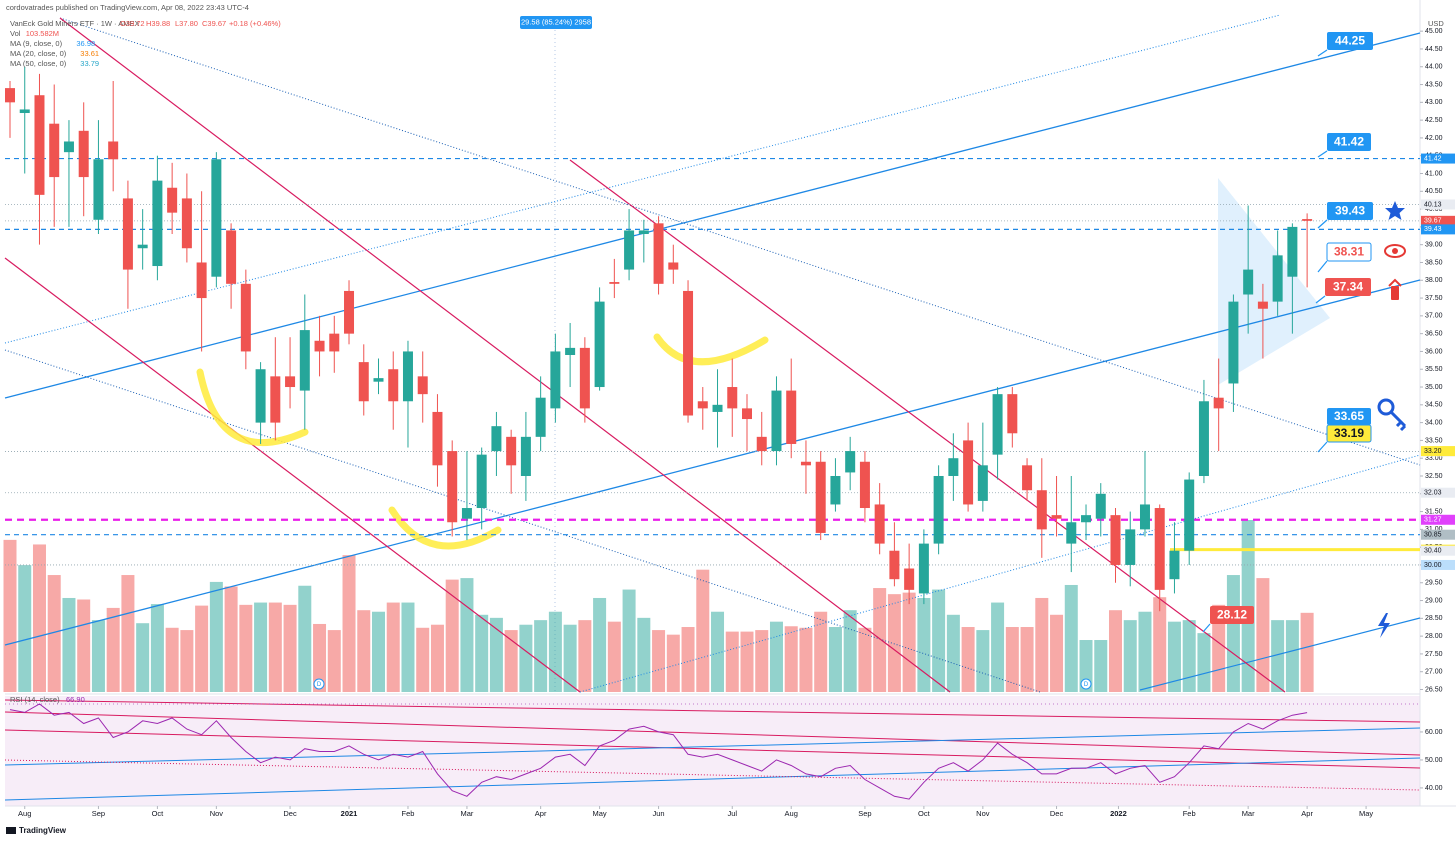 Image resolution: width=1456 pixels, height=842 pixels. Describe the element at coordinates (1395, 251) in the screenshot. I see `eye-pupil` at that location.